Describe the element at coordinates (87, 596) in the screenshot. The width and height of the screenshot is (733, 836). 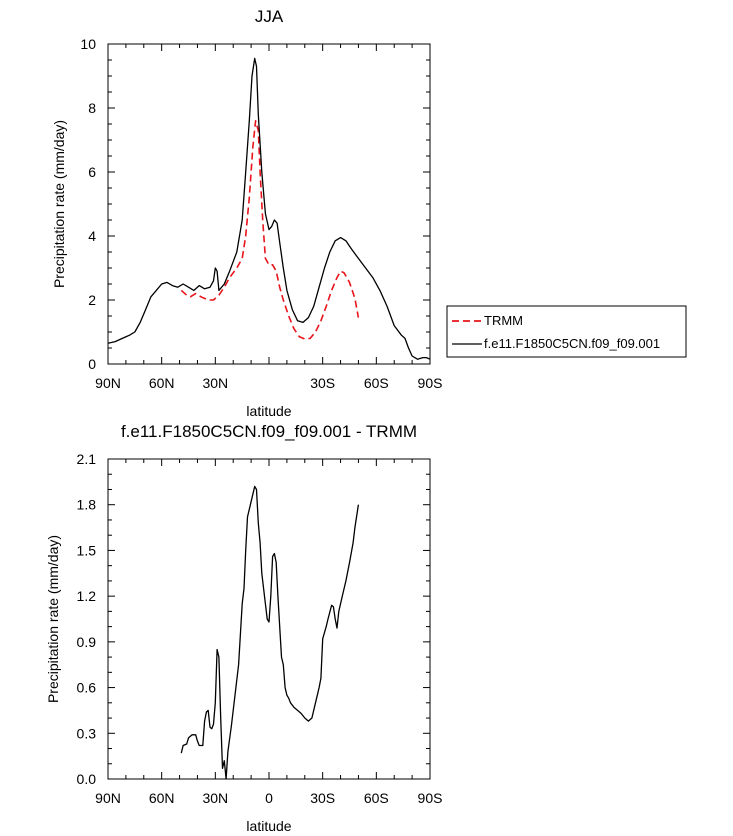
I see `y-tick-label: 1.2` at that location.